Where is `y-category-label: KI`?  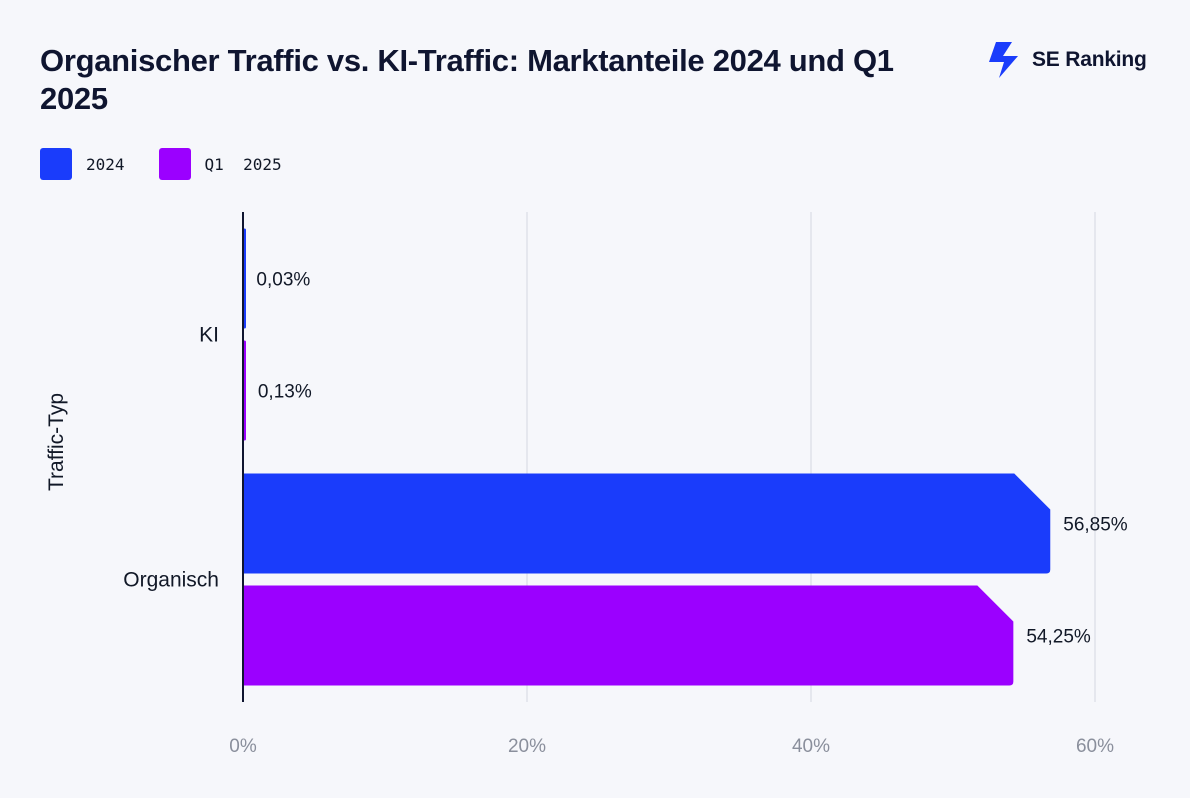
y-category-label: KI is located at coordinates (209, 335).